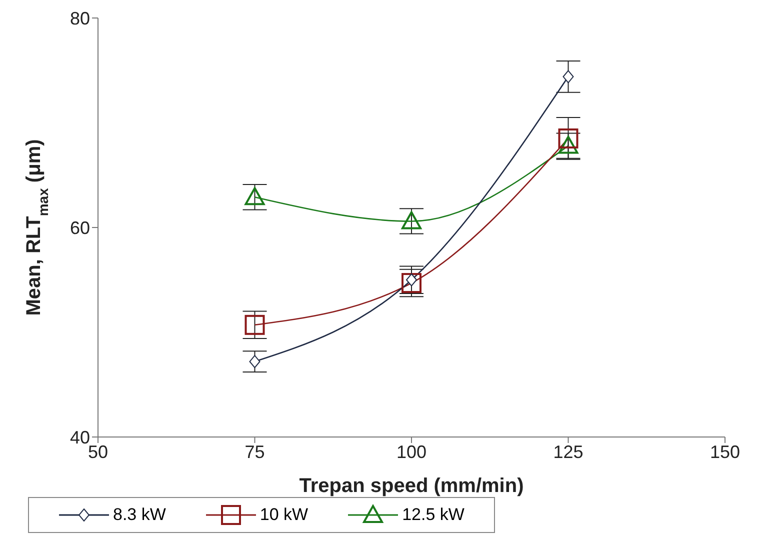  Describe the element at coordinates (725, 452) in the screenshot. I see `x-tick-label: 150` at that location.